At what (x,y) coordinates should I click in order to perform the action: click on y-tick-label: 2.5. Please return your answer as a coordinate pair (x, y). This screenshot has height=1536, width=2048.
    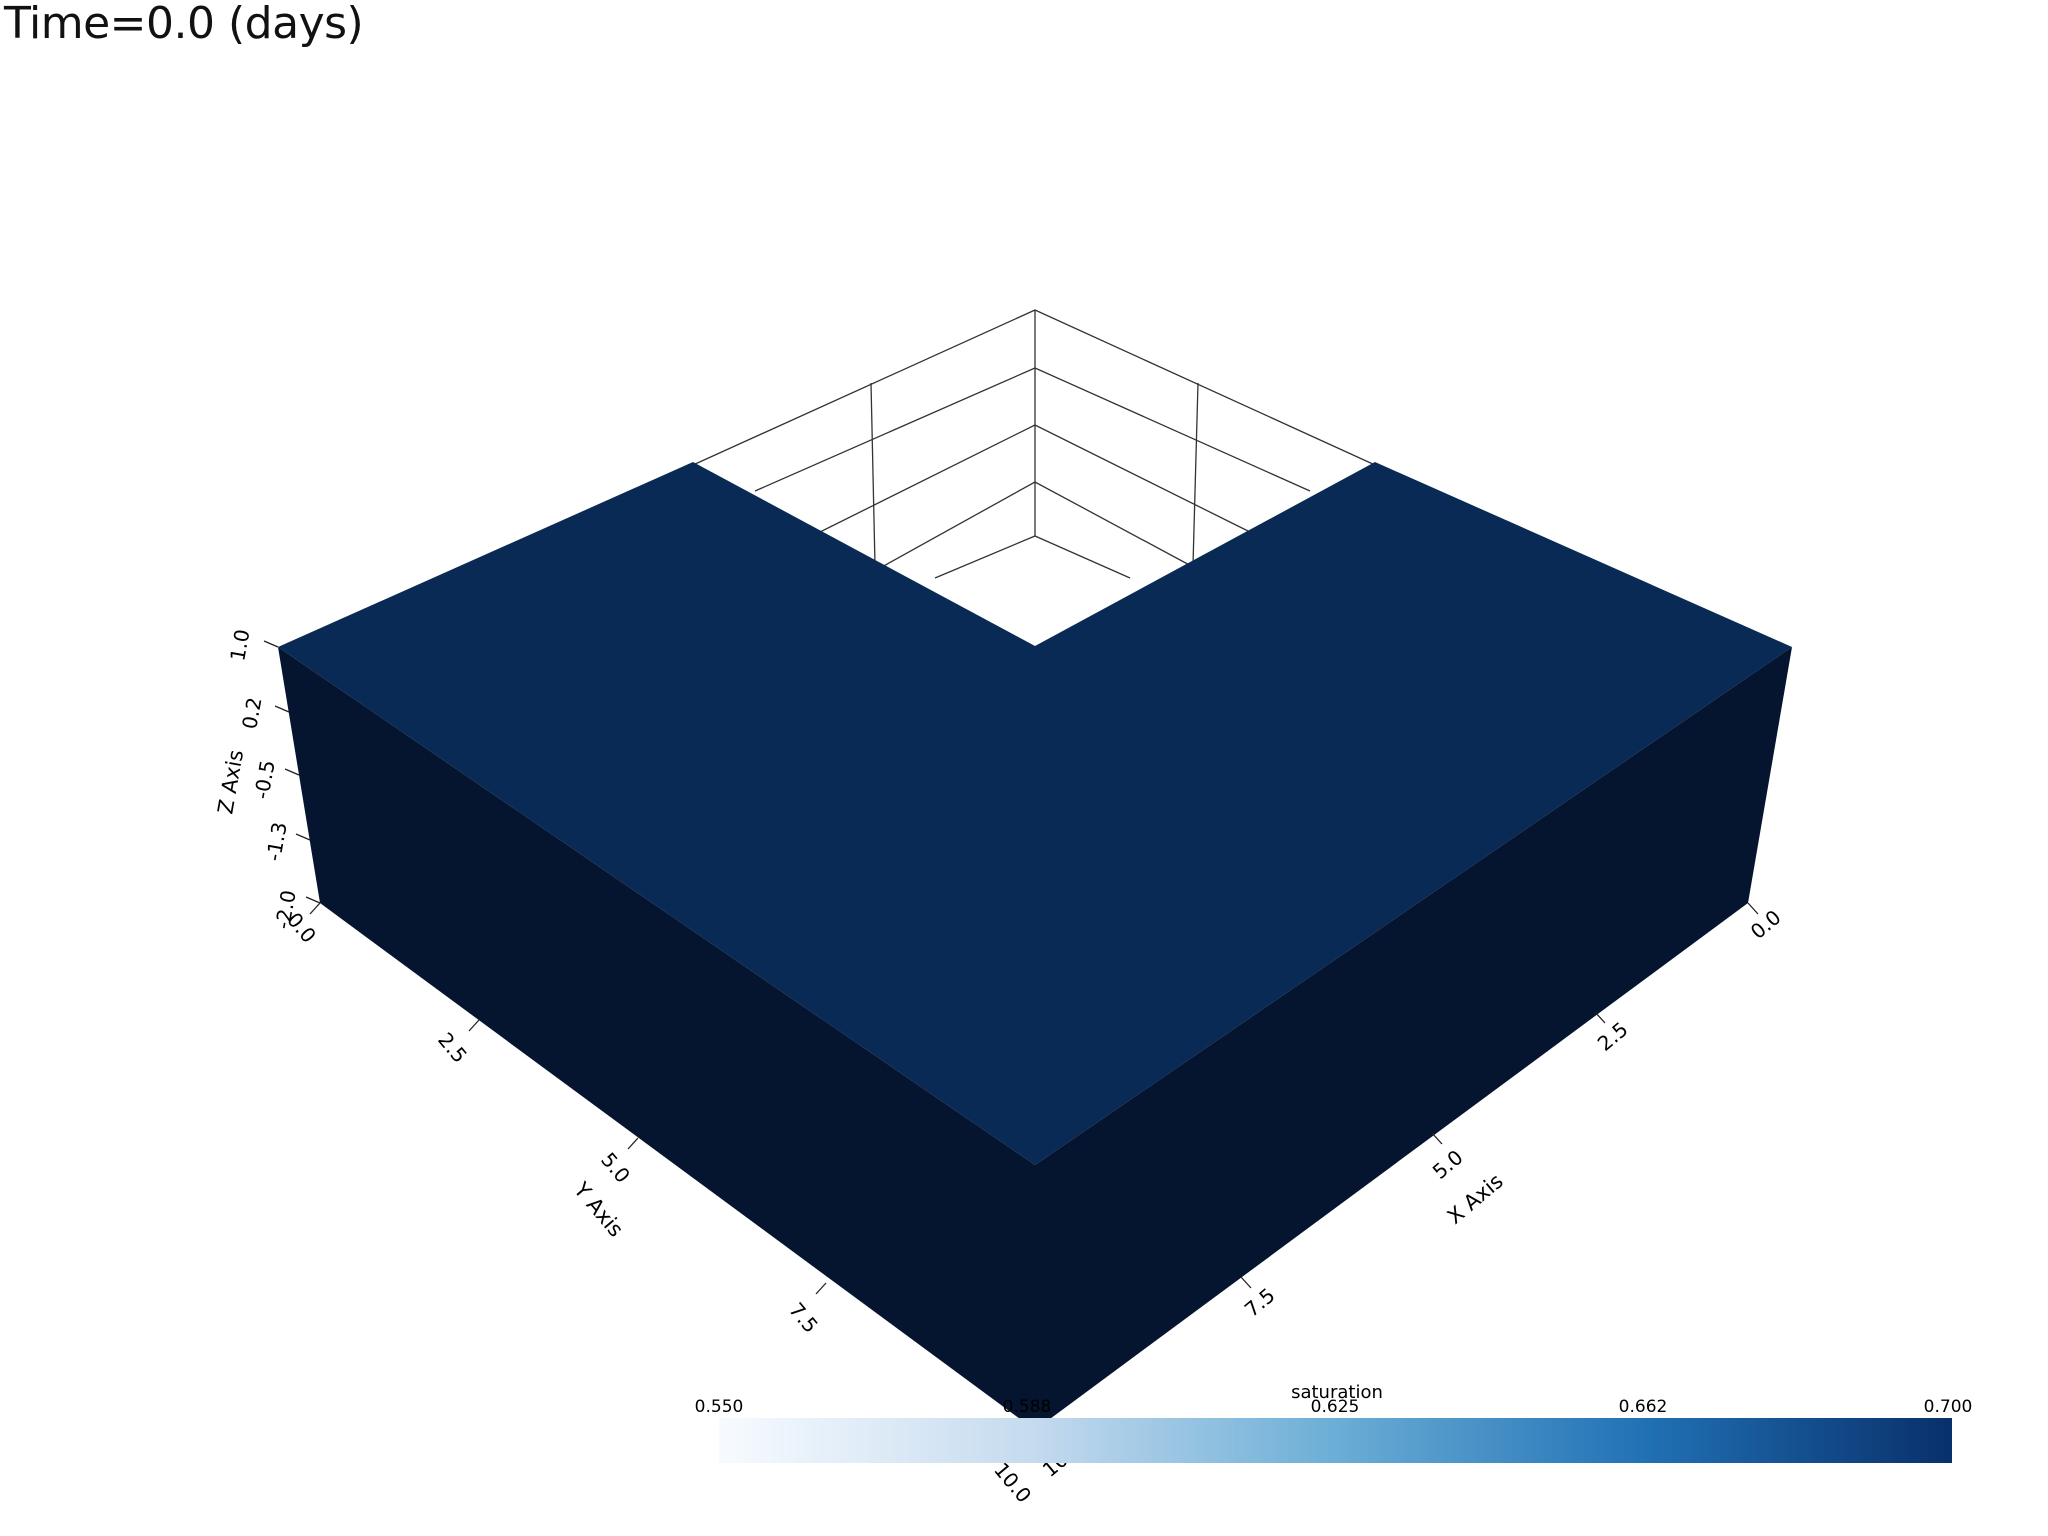
    Looking at the image, I should click on (452, 1048).